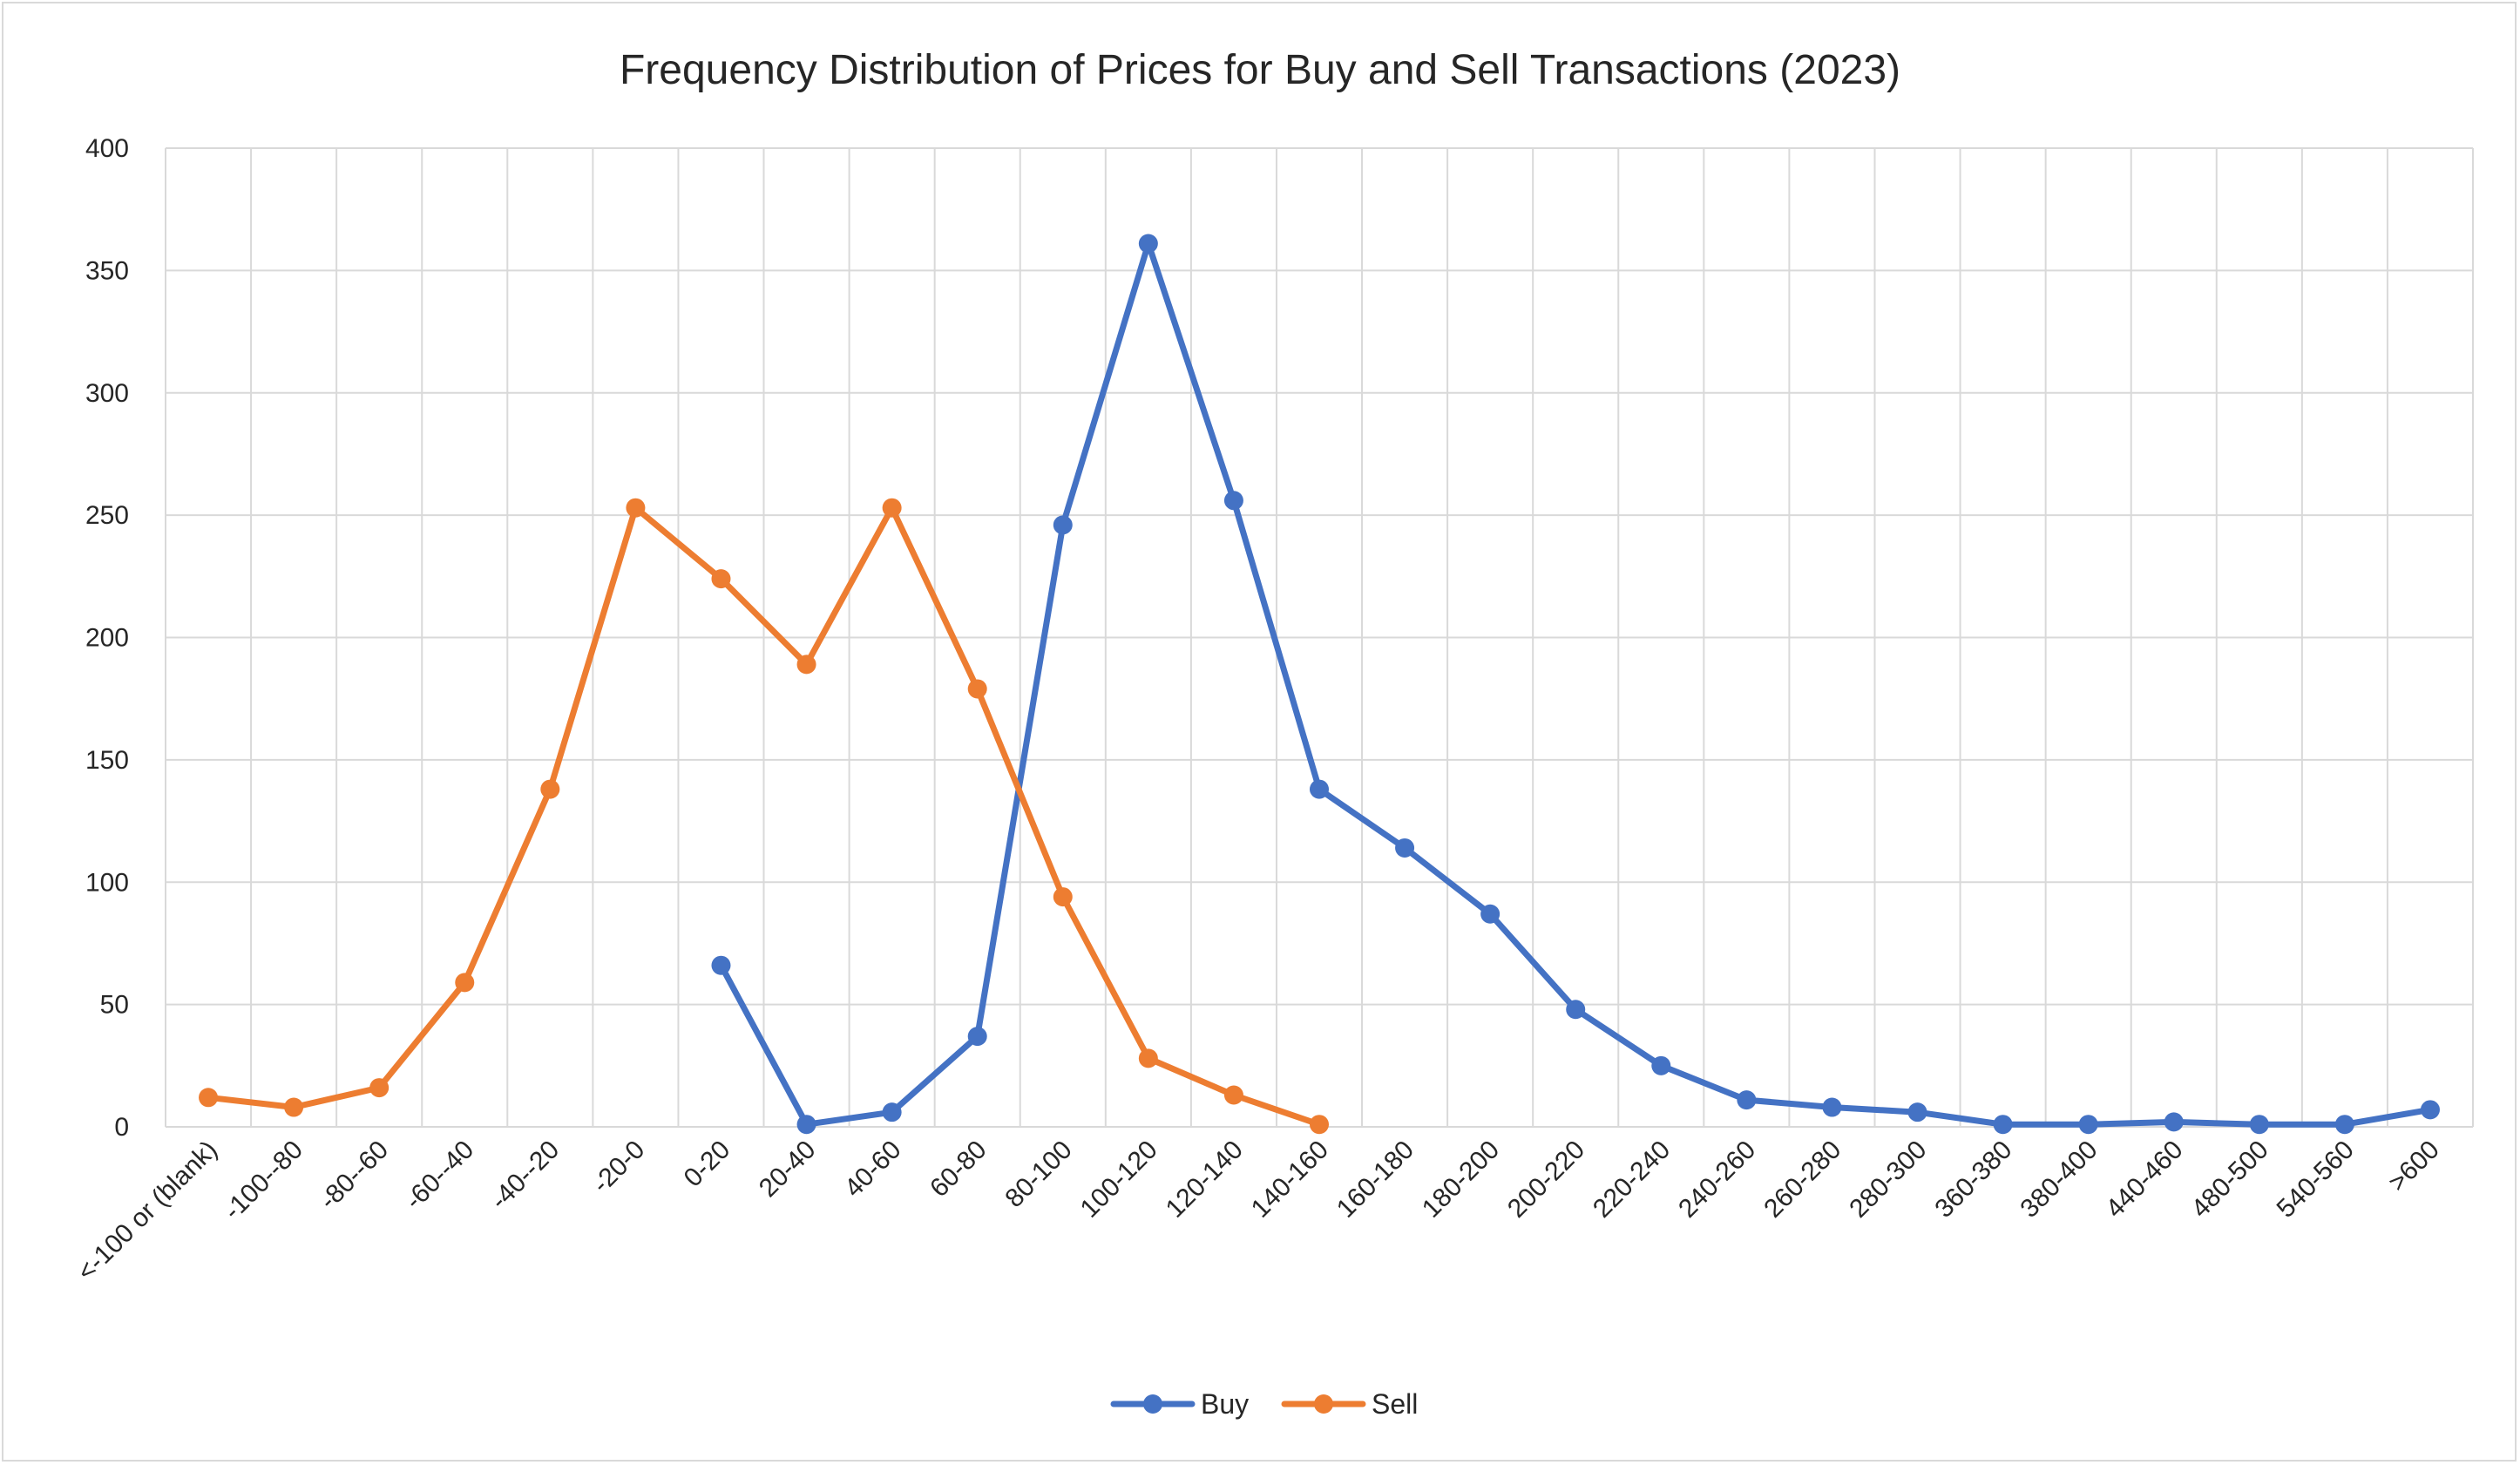 The height and width of the screenshot is (1465, 2520). I want to click on buy-legend-label: Buy, so click(1225, 1404).